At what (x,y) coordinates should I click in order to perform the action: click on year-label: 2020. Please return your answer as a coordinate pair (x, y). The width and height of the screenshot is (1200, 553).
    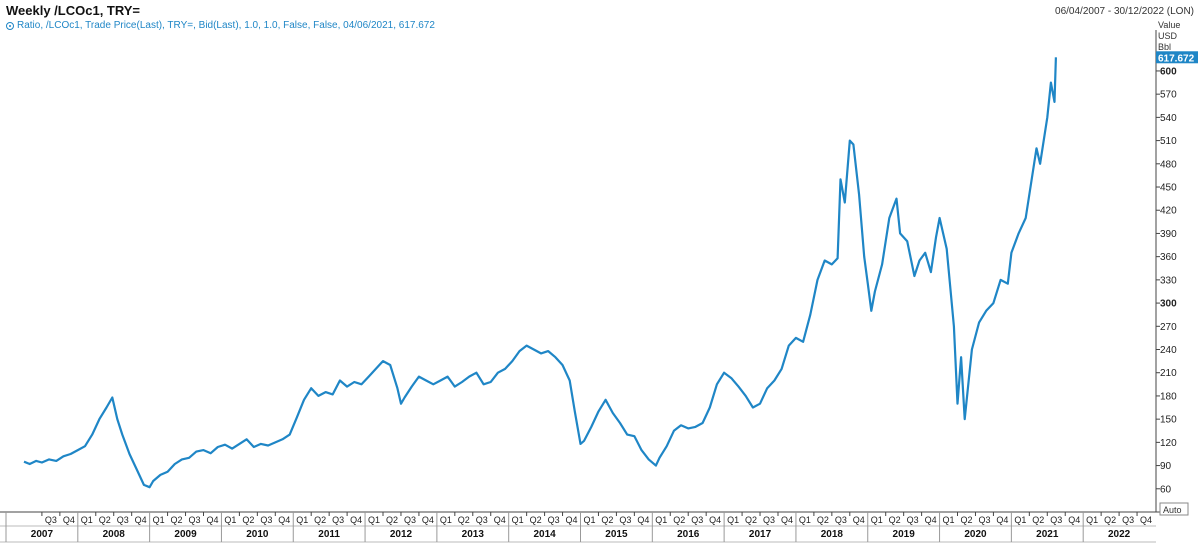
    Looking at the image, I should click on (975, 534).